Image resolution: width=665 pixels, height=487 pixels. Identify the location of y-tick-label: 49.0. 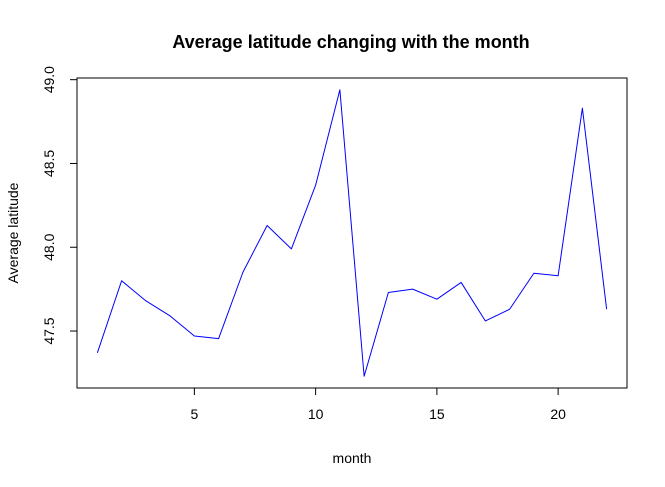
(49, 79).